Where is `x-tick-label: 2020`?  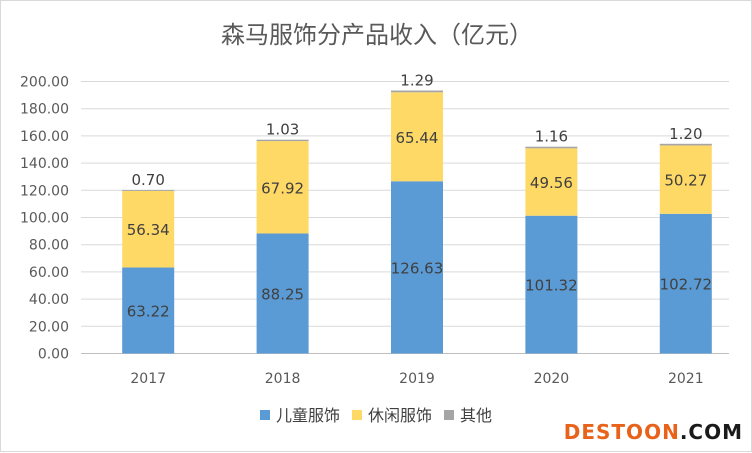 x-tick-label: 2020 is located at coordinates (552, 379).